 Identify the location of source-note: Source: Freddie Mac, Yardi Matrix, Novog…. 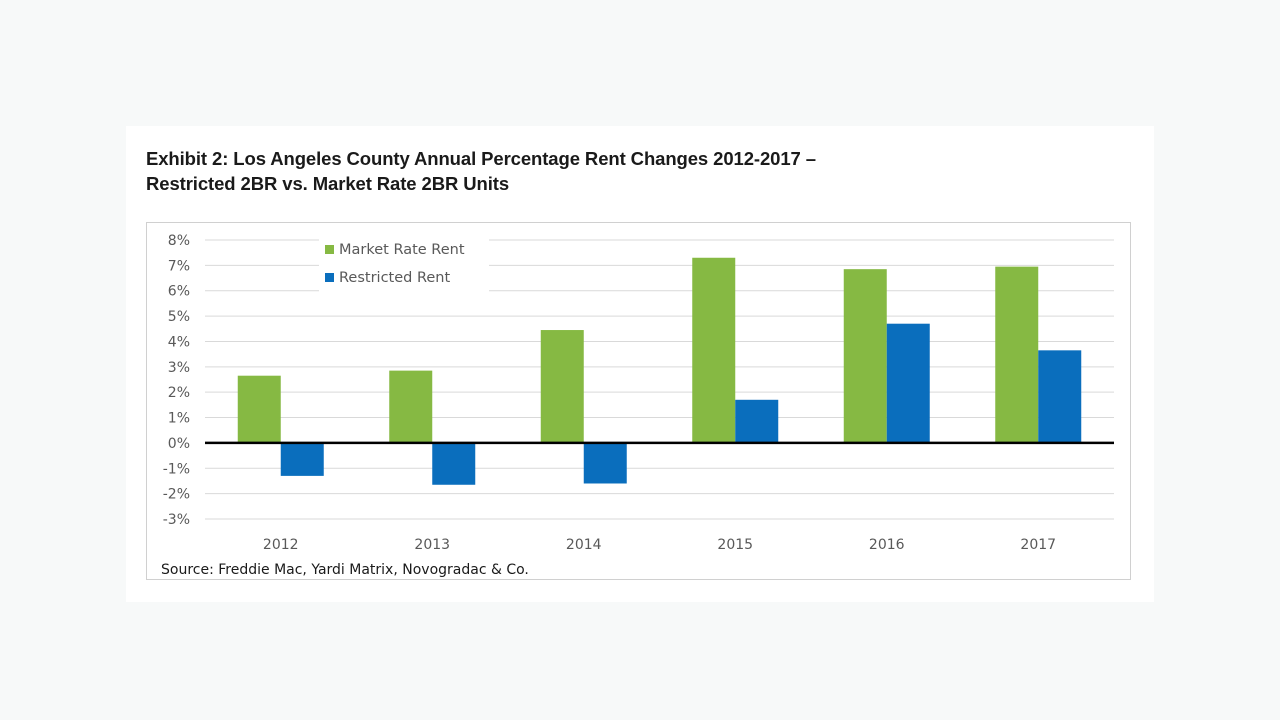
(345, 570).